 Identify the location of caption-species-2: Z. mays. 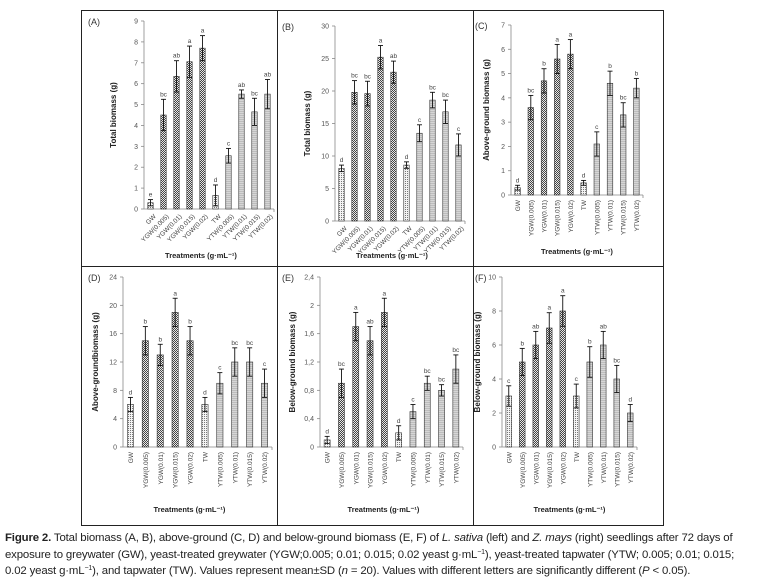
(552, 538).